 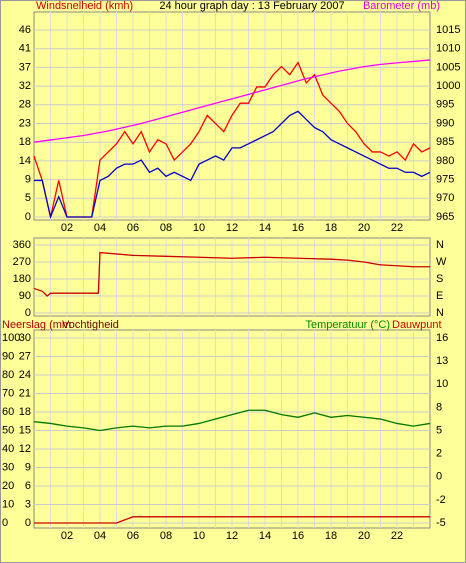 What do you see at coordinates (25, 430) in the screenshot?
I see `y-tick-label: 15` at bounding box center [25, 430].